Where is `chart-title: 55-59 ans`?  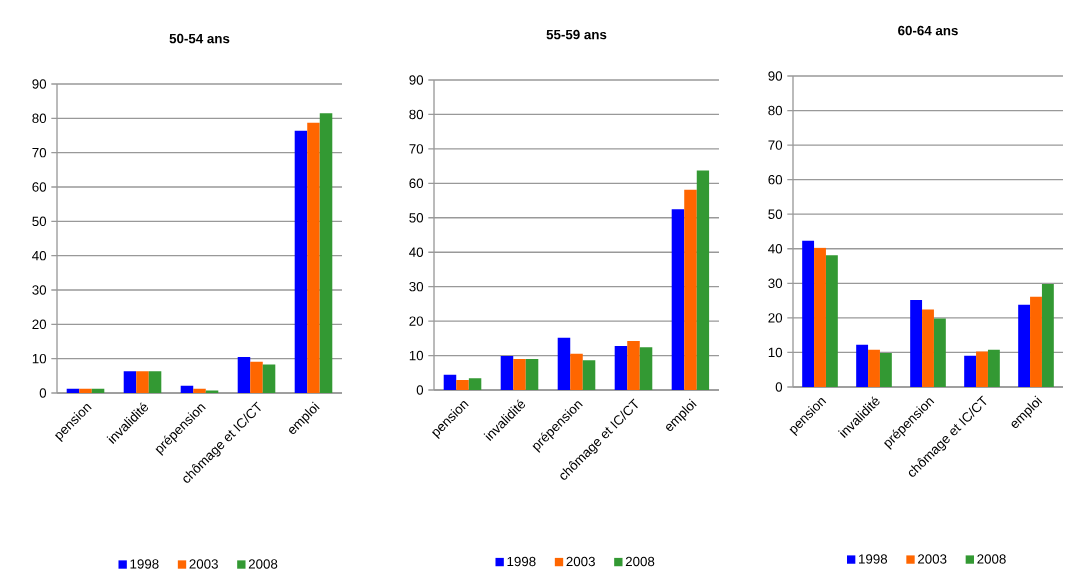 chart-title: 55-59 ans is located at coordinates (576, 34).